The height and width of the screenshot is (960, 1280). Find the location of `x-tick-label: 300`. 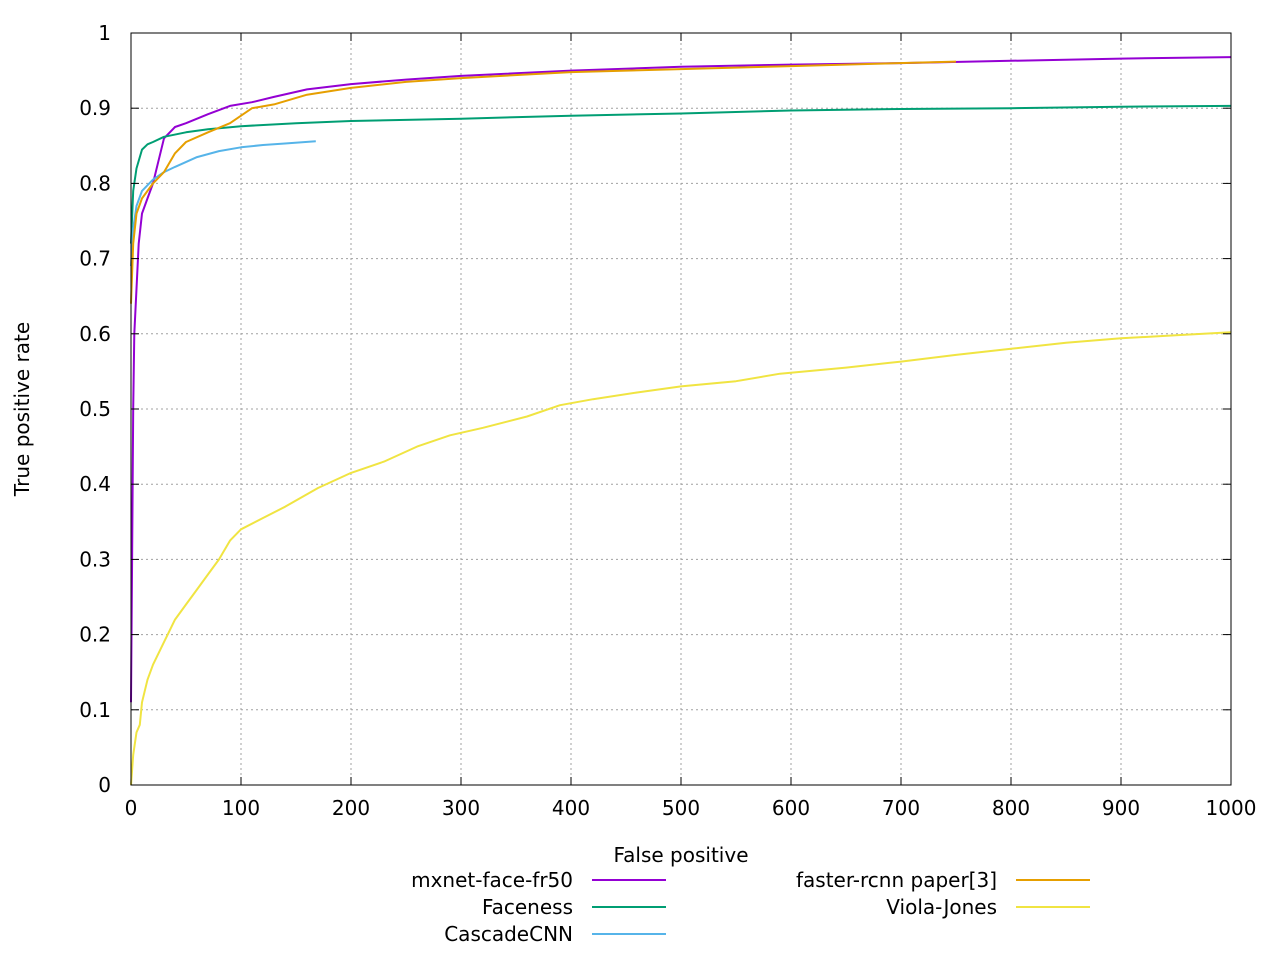

x-tick-label: 300 is located at coordinates (461, 808).